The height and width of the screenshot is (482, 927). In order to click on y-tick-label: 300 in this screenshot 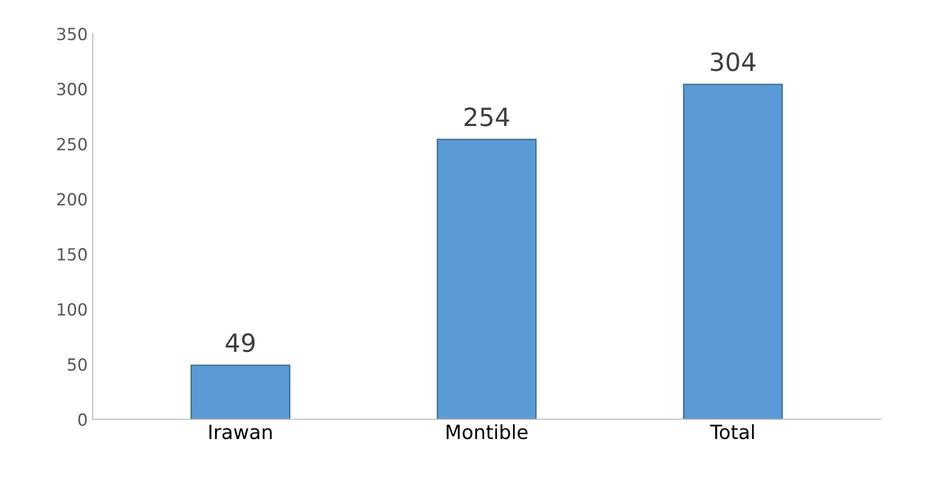, I will do `click(72, 89)`.